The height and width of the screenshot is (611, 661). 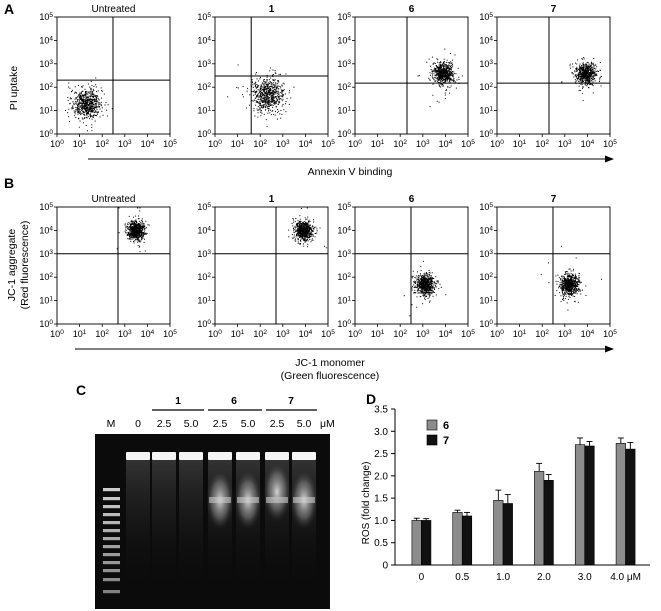 What do you see at coordinates (114, 199) in the screenshot?
I see `flow-plot-title-b-0: Untreated` at bounding box center [114, 199].